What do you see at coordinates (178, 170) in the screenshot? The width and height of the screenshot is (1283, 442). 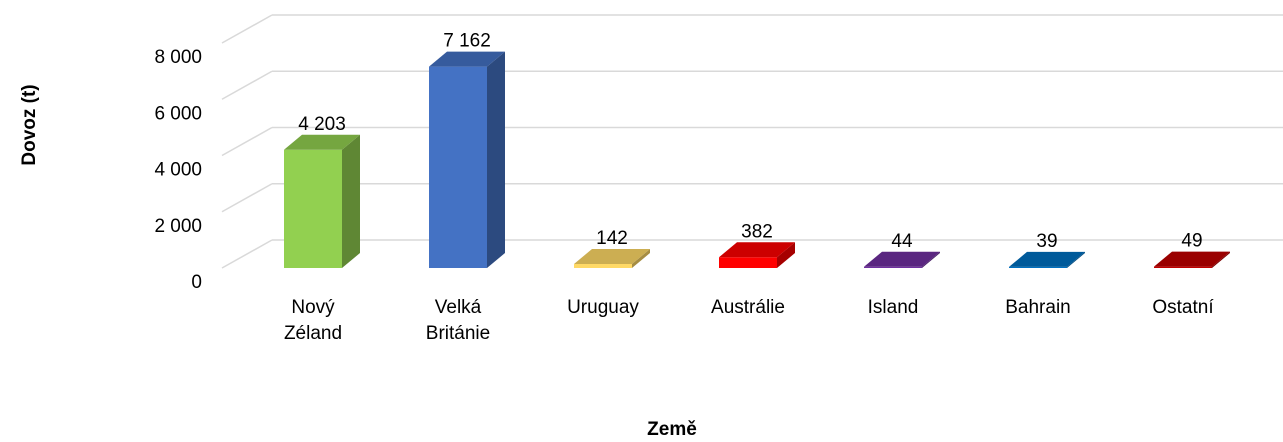 I see `y-tick-label: 4 000` at bounding box center [178, 170].